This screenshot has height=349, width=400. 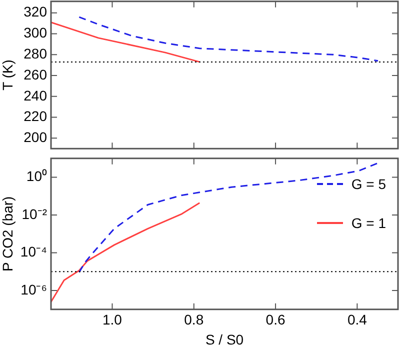 What do you see at coordinates (33, 252) in the screenshot?
I see `y-tick-label: 10⁻⁴` at bounding box center [33, 252].